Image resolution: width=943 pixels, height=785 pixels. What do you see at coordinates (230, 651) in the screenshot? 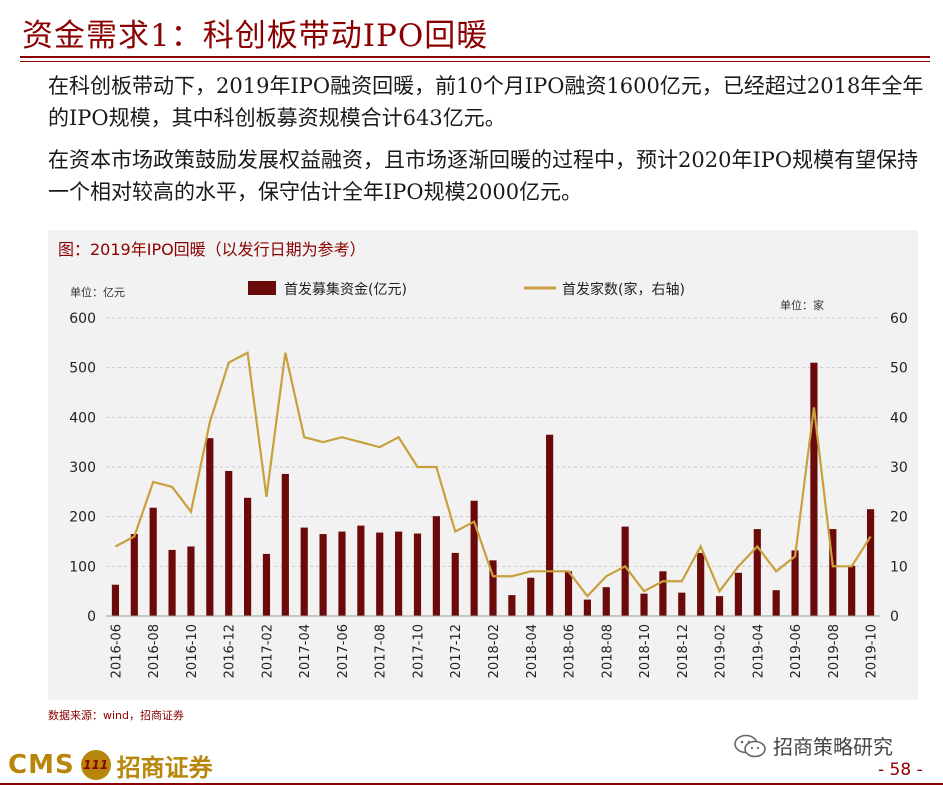
I see `x-tick-label: 2016-12` at bounding box center [230, 651].